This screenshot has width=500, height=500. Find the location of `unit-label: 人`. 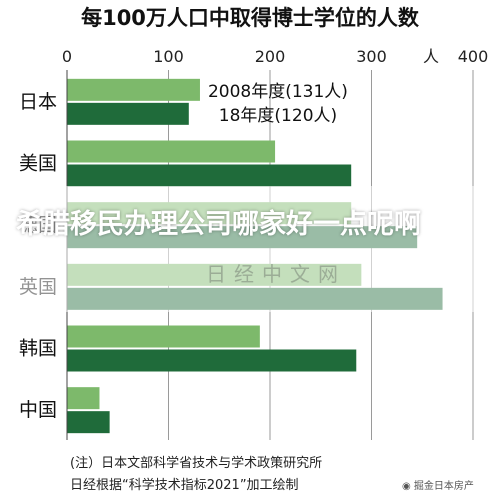

unit-label: 人 is located at coordinates (431, 56).